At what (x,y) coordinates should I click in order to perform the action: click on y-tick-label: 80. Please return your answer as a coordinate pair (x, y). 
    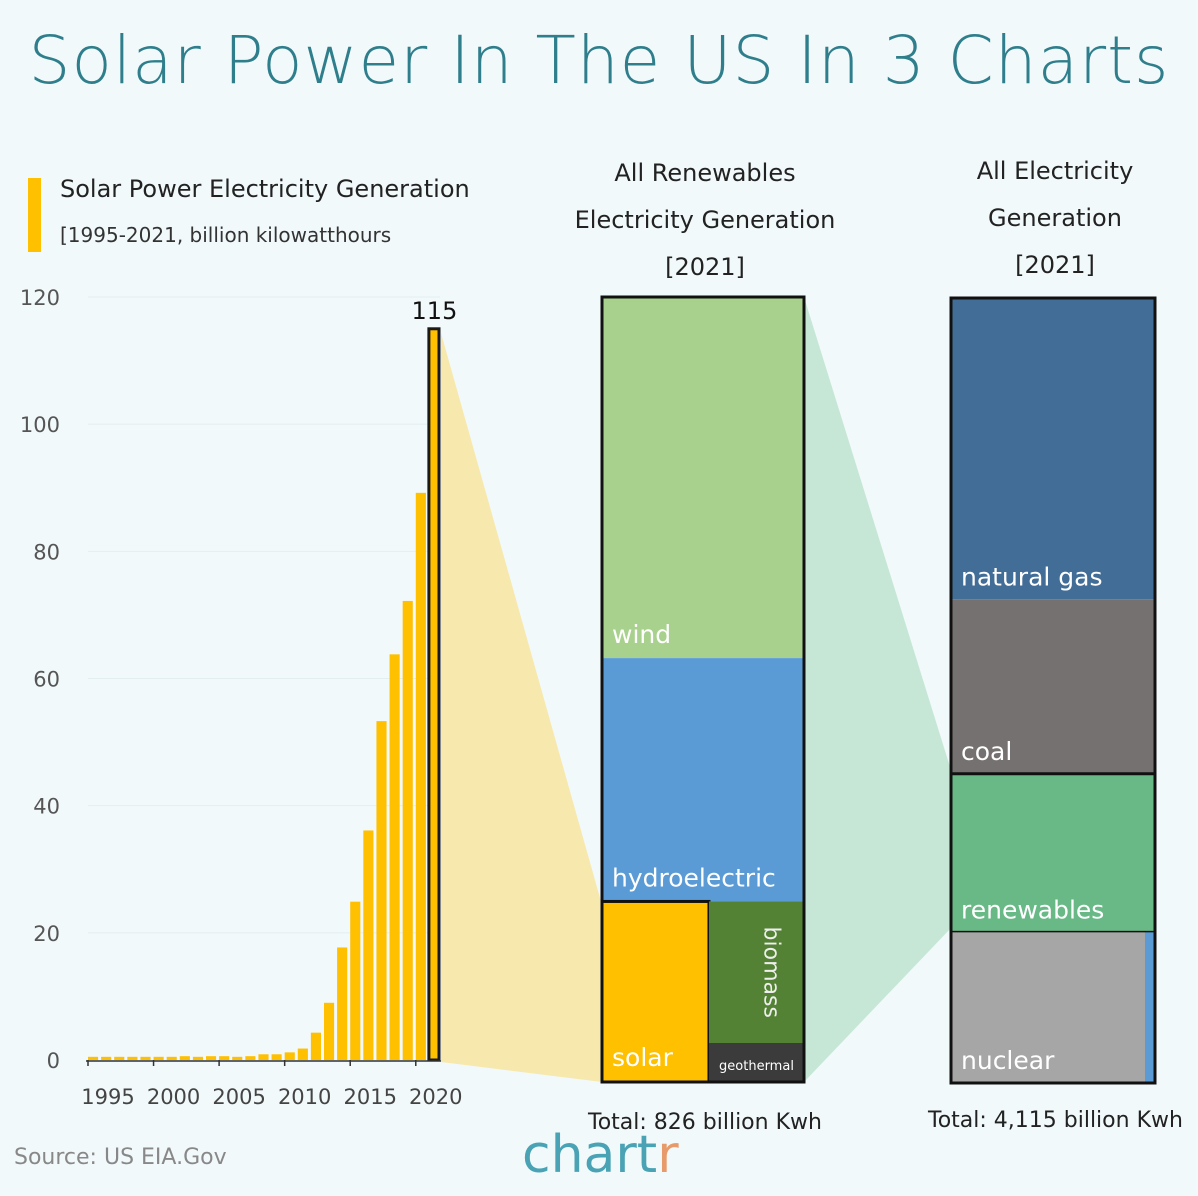
    Looking at the image, I should click on (46, 552).